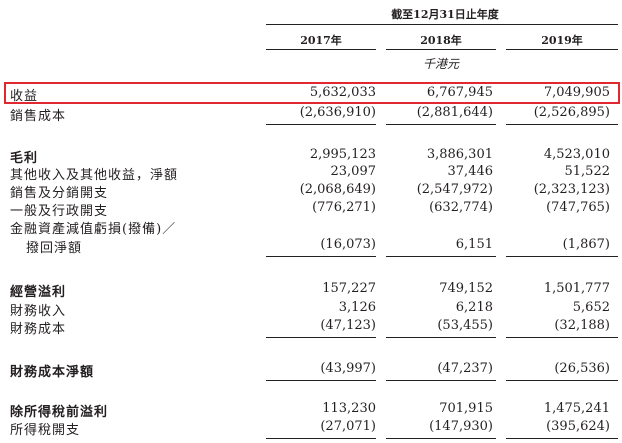  I want to click on underline-netfin-2017, so click(321, 380).